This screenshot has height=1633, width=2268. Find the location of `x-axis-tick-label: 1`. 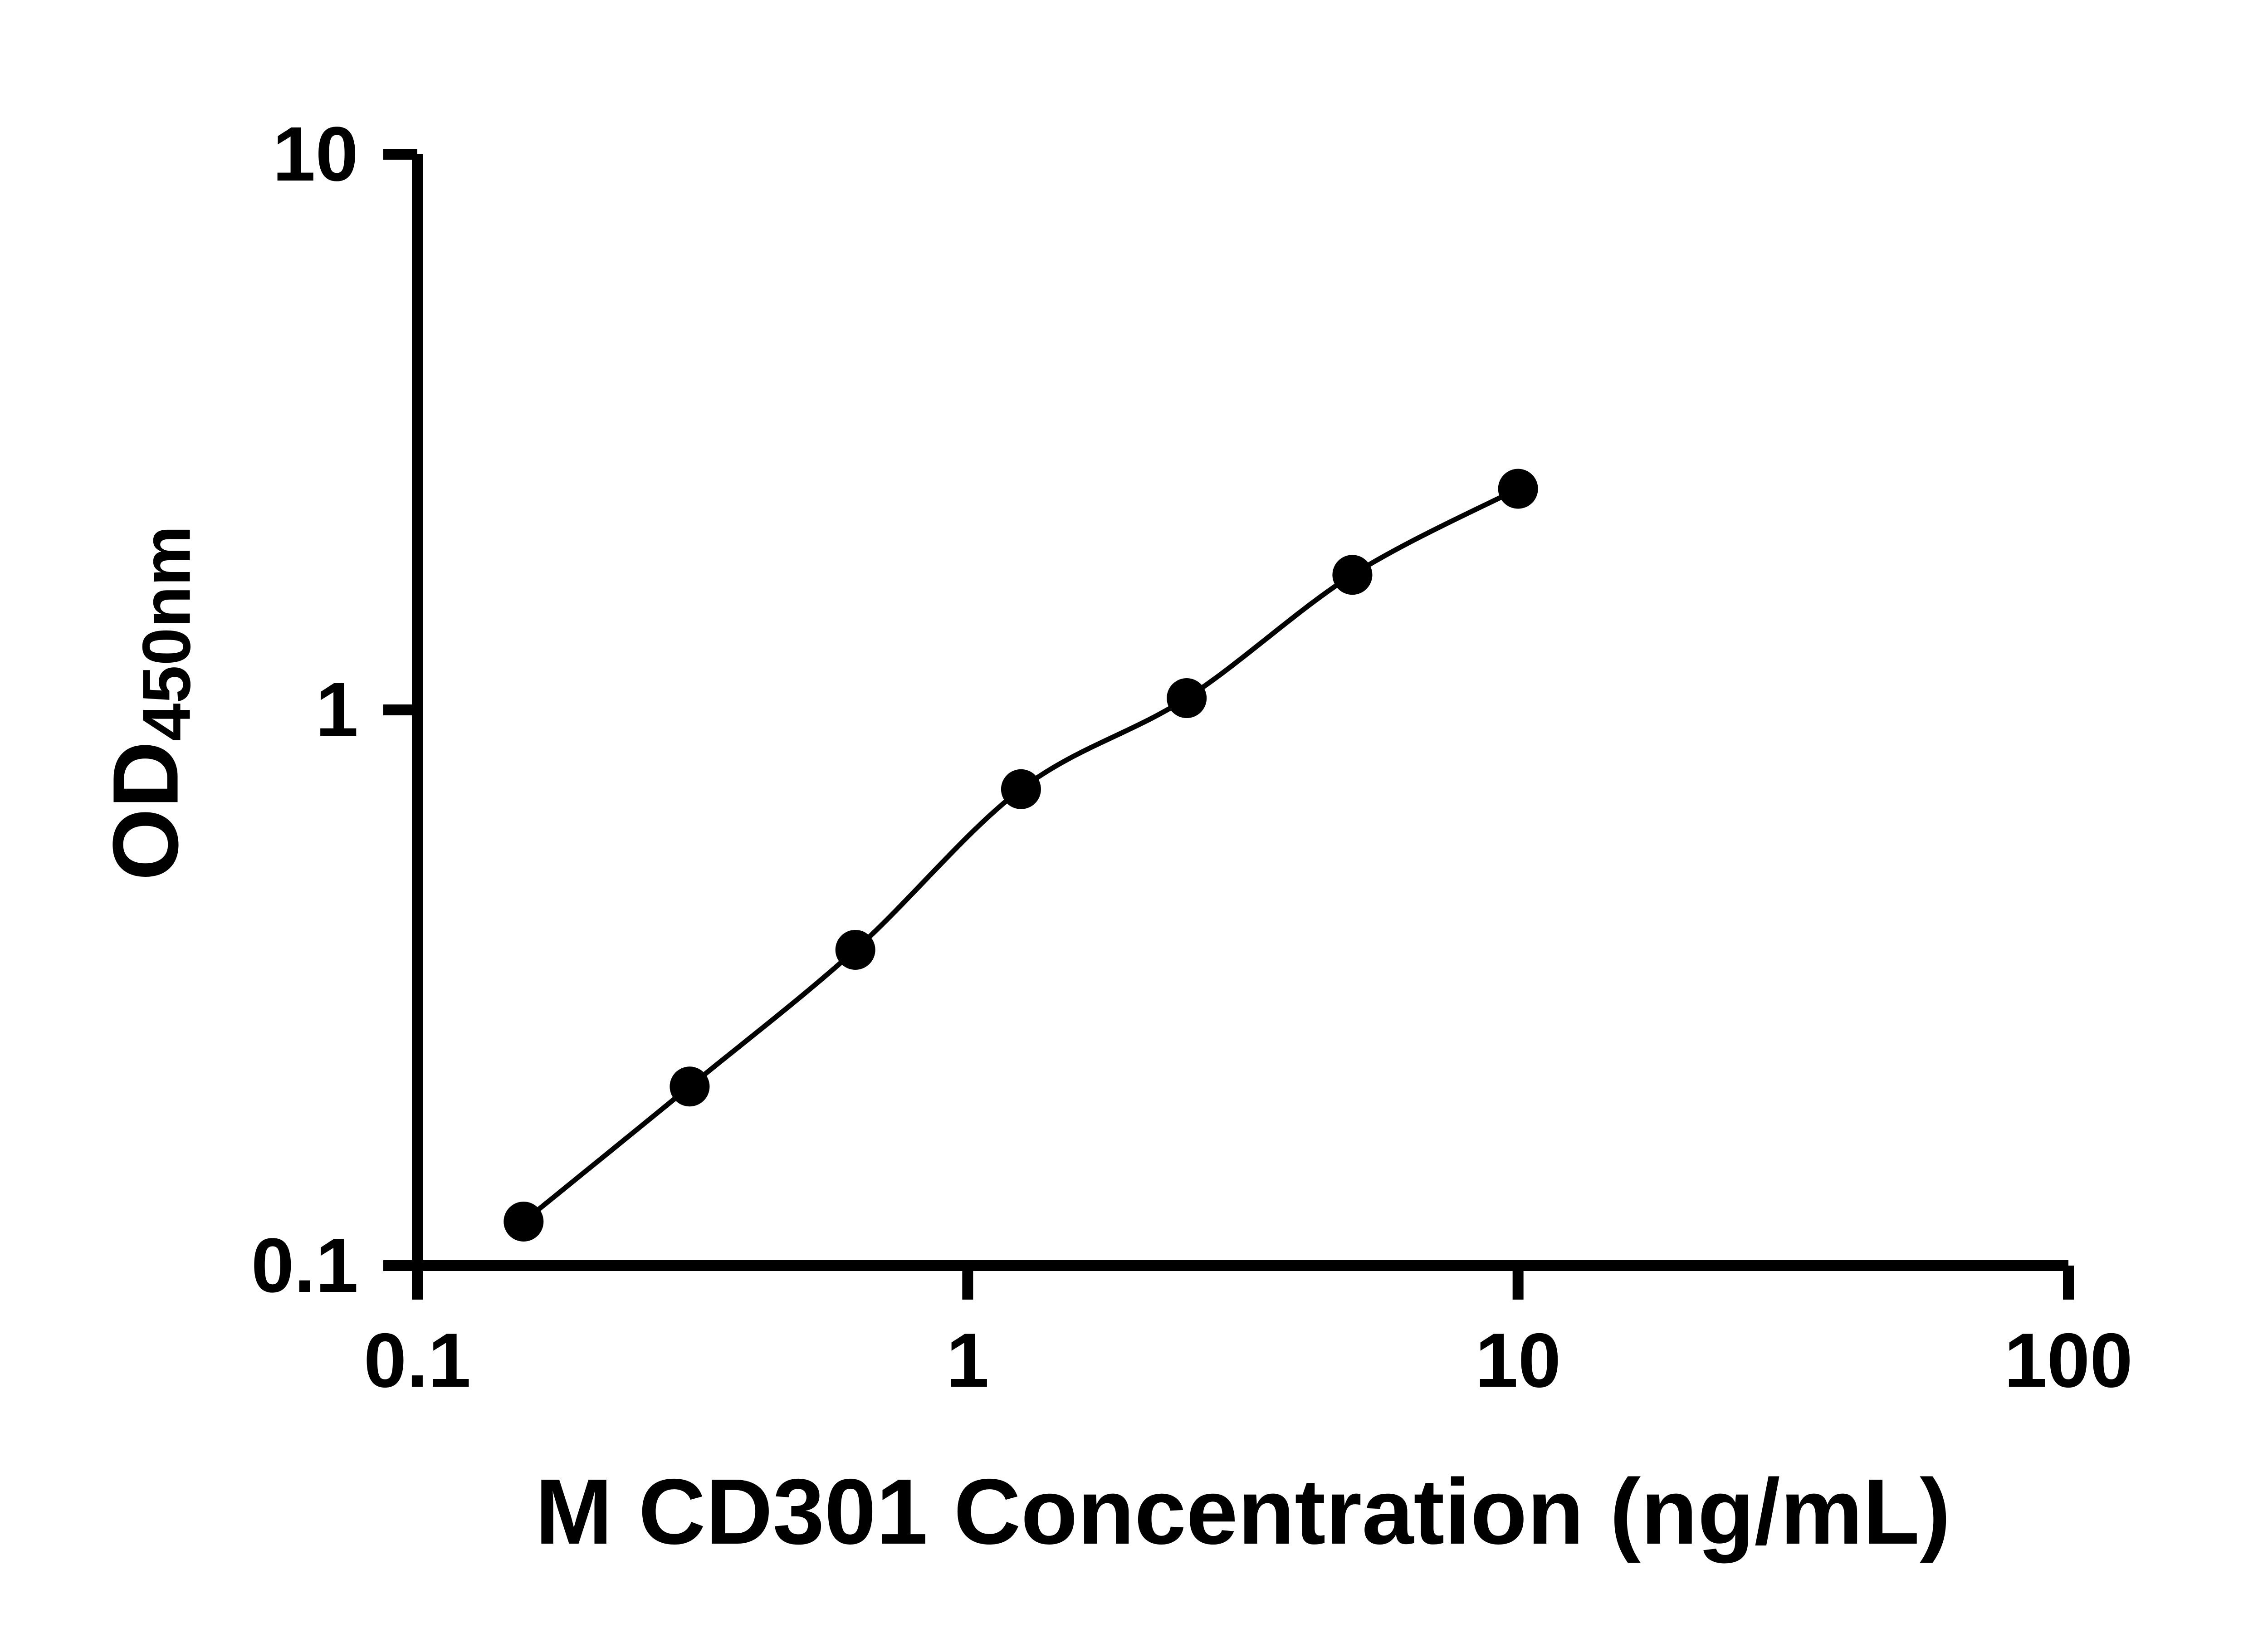

x-axis-tick-label: 1 is located at coordinates (967, 1360).